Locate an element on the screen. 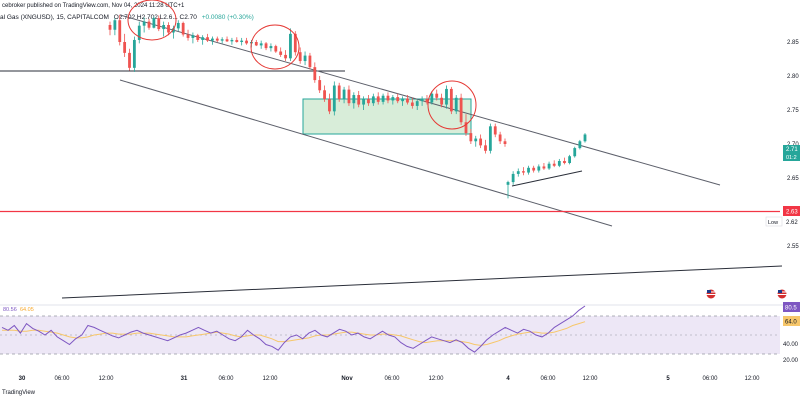  support-price-label: 2.63 is located at coordinates (792, 213).